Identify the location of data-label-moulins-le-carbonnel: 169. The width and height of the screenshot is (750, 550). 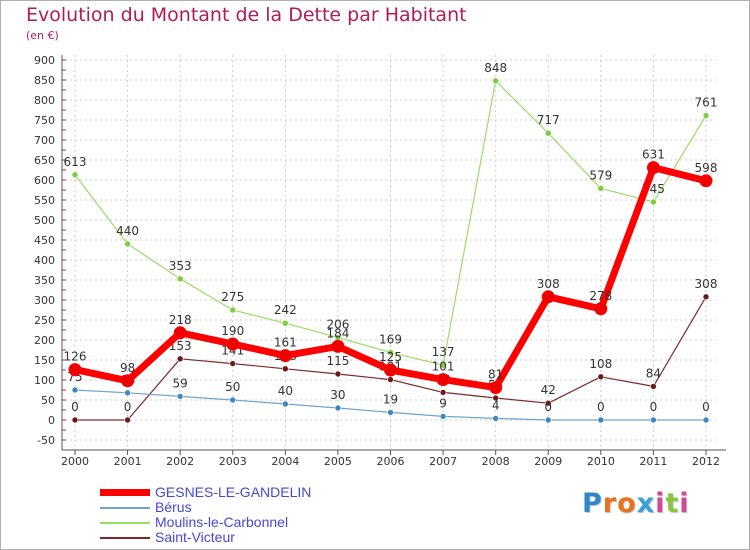
(390, 339).